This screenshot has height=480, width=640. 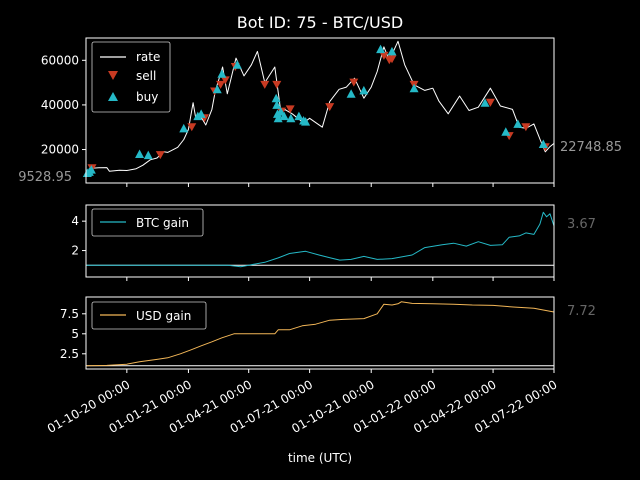 What do you see at coordinates (113, 96) in the screenshot?
I see `legend-buy-swatch` at bounding box center [113, 96].